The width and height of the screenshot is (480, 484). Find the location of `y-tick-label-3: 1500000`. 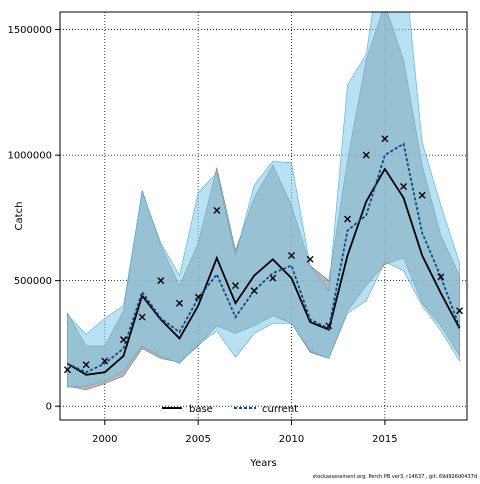

y-tick-label-3: 1500000 is located at coordinates (29, 30).